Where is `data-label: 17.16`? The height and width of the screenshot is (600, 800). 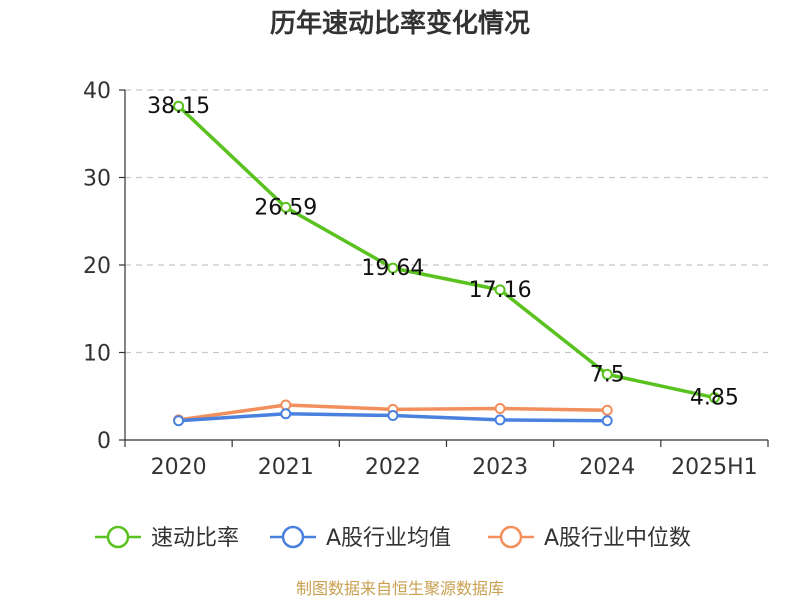
data-label: 17.16 is located at coordinates (500, 290).